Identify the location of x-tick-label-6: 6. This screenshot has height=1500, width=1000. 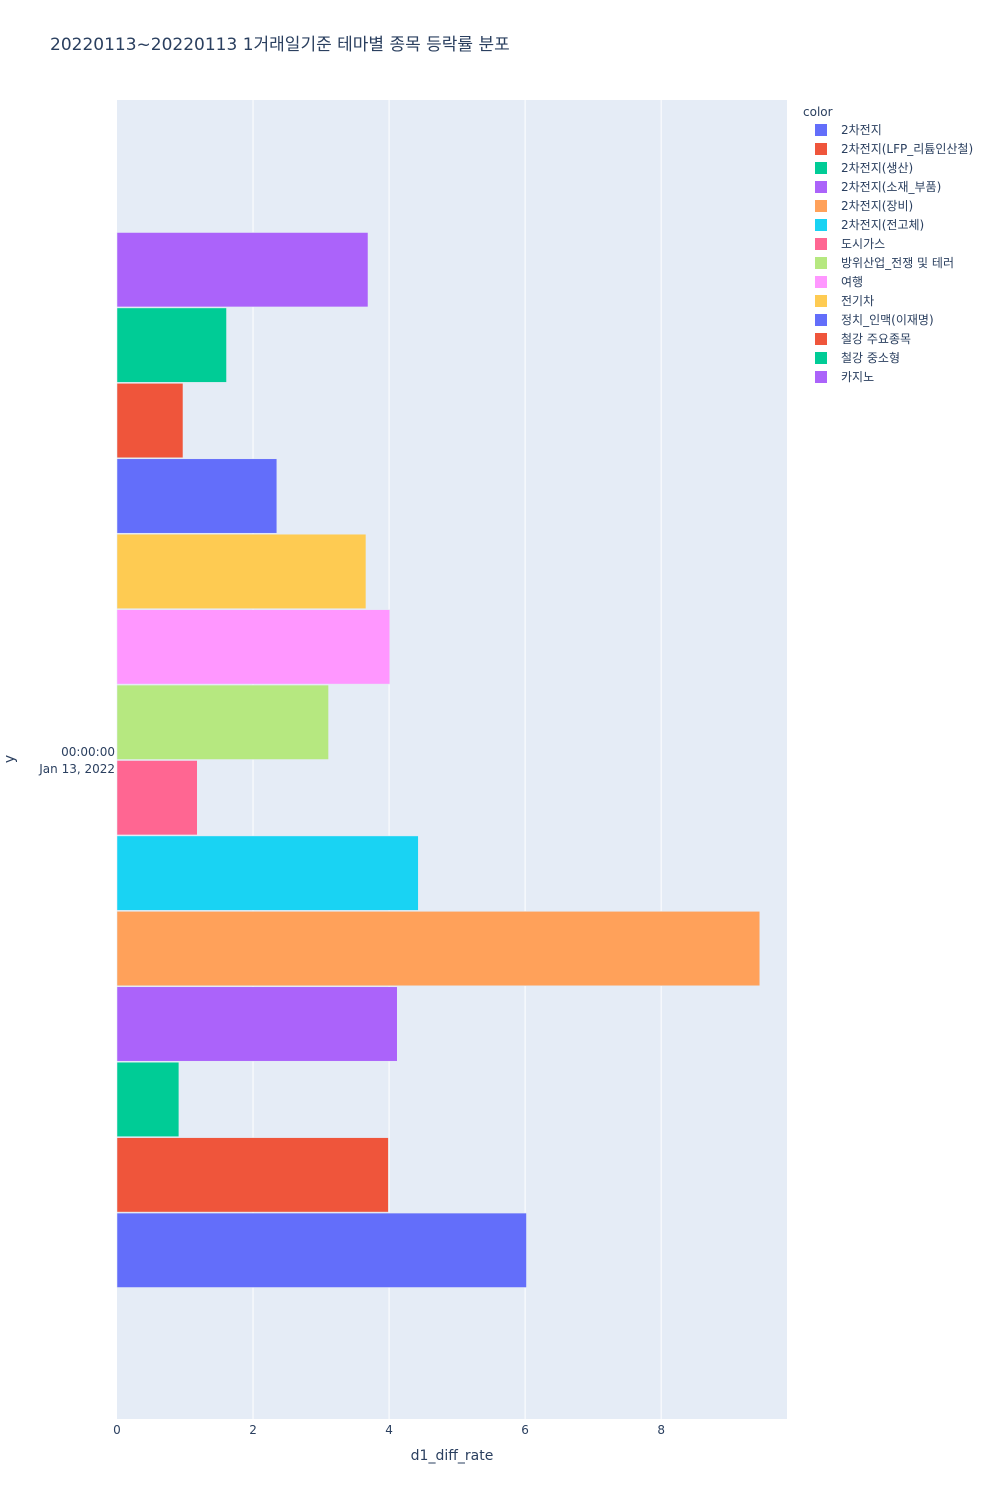
(525, 1430).